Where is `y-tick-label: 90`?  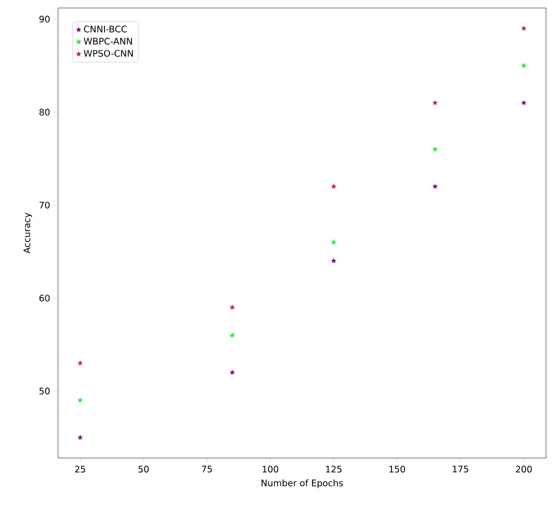
y-tick-label: 90 is located at coordinates (44, 19).